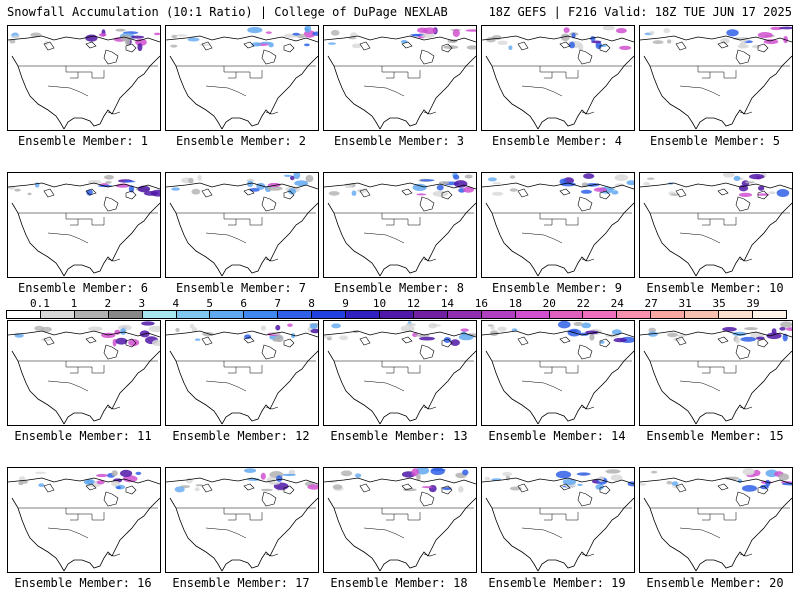 The width and height of the screenshot is (800, 600). I want to click on color-scale-legend: 0.1 1 2 3 4 5 6 7 8 9 10 12 14 16 18 20 22 24 27 31 35 39, so click(396, 308).